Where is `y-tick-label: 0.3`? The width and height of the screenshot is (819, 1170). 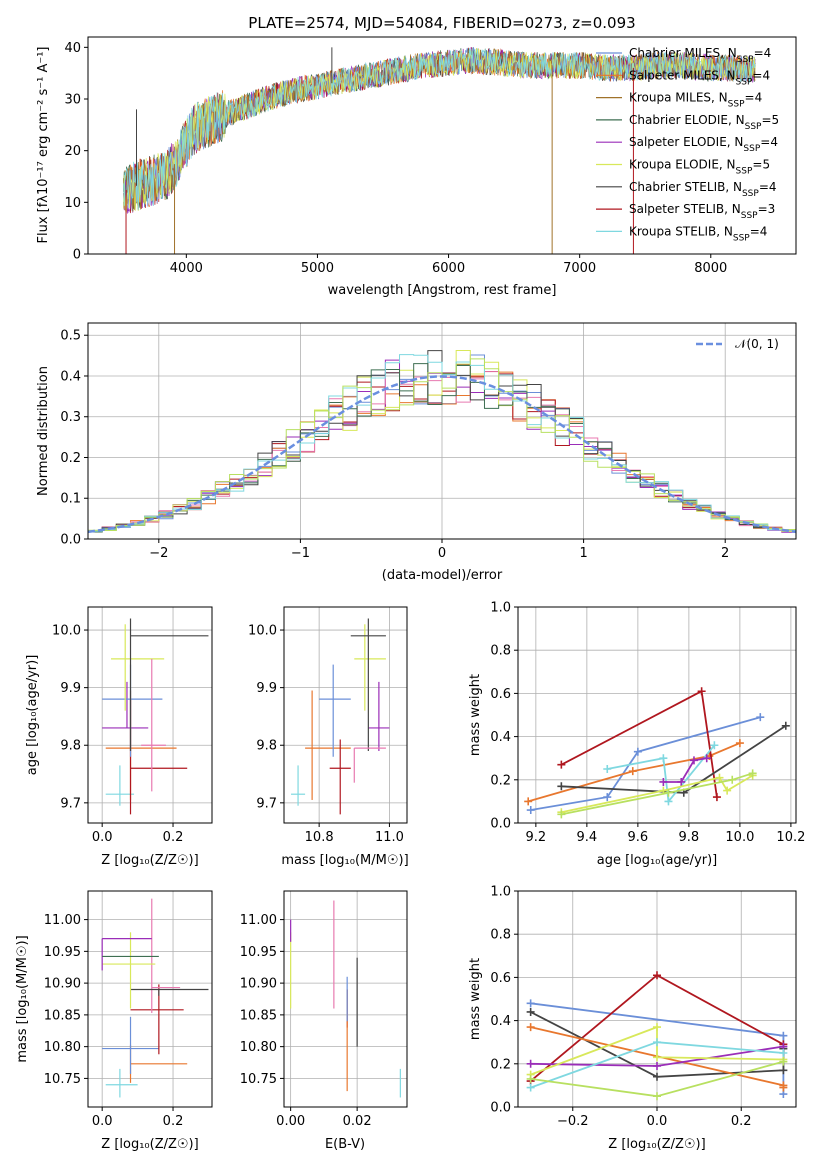
y-tick-label: 0.3 is located at coordinates (70, 417).